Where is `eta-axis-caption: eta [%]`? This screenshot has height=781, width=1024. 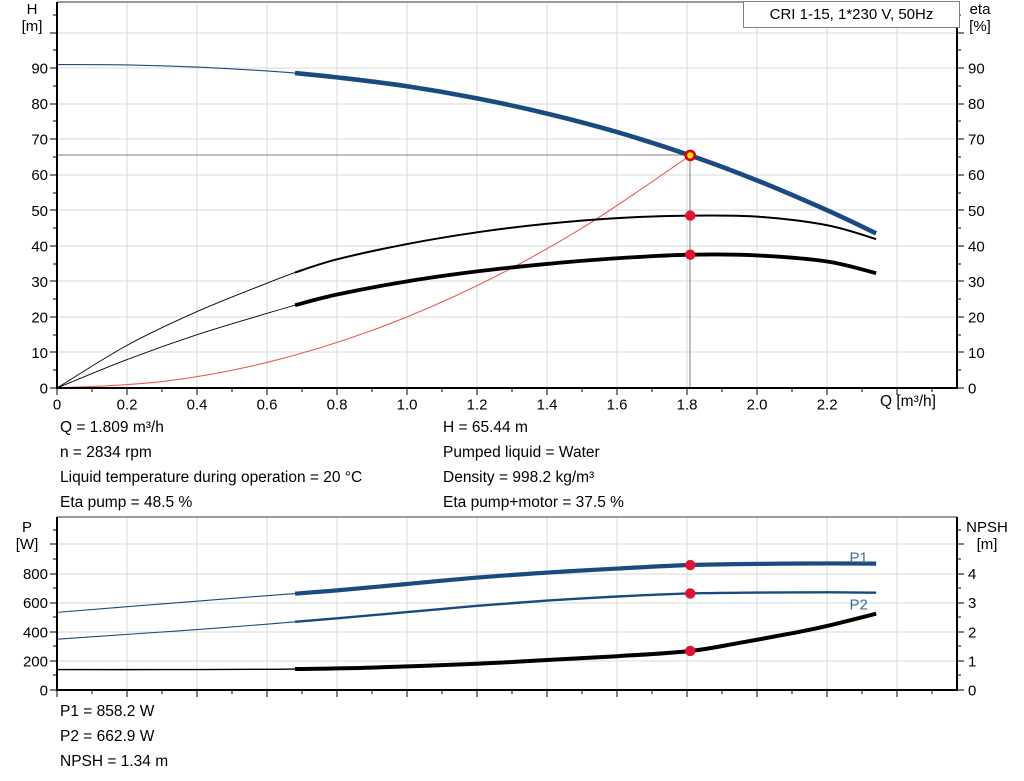 eta-axis-caption: eta [%] is located at coordinates (980, 18).